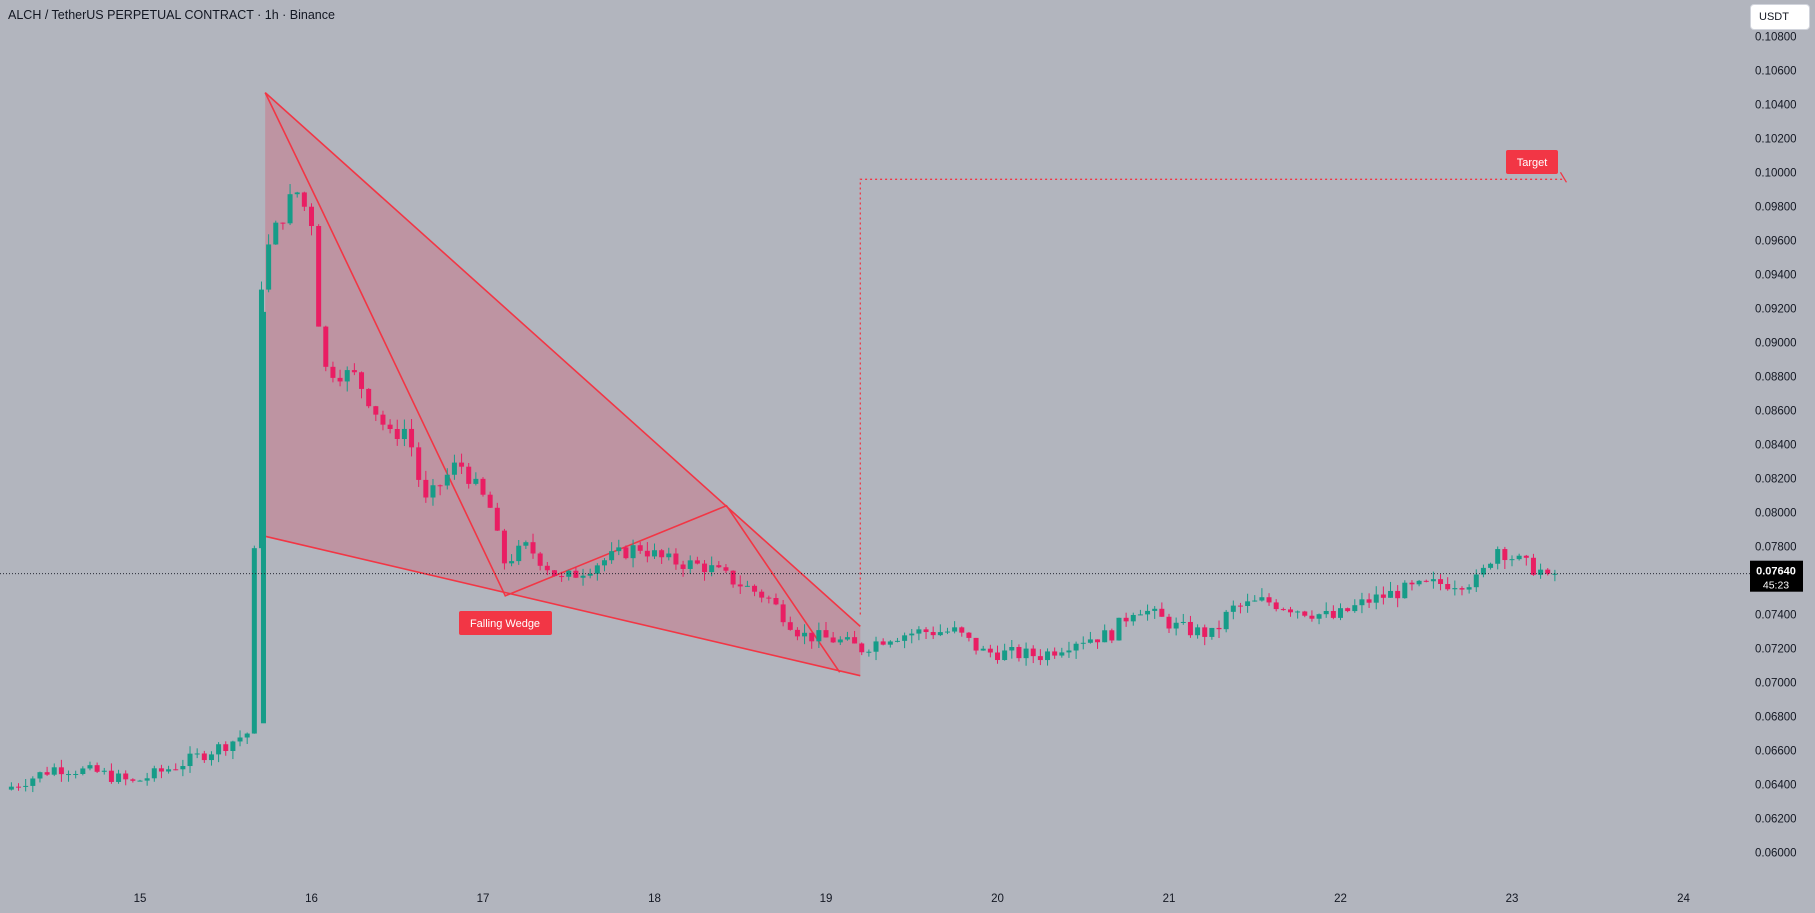 The height and width of the screenshot is (913, 1815). Describe the element at coordinates (1776, 586) in the screenshot. I see `bar-countdown: 45:23` at that location.